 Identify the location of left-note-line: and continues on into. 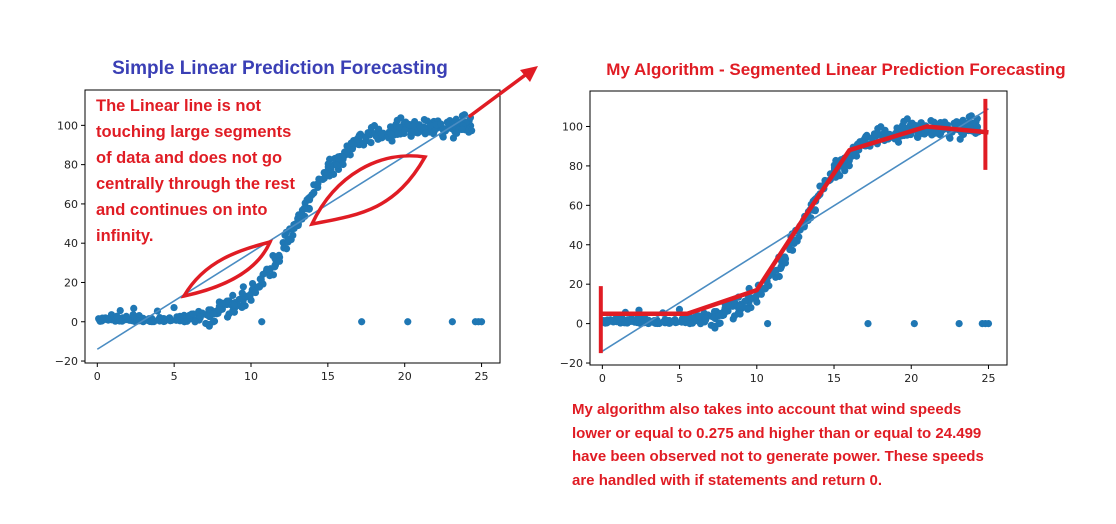
(181, 210).